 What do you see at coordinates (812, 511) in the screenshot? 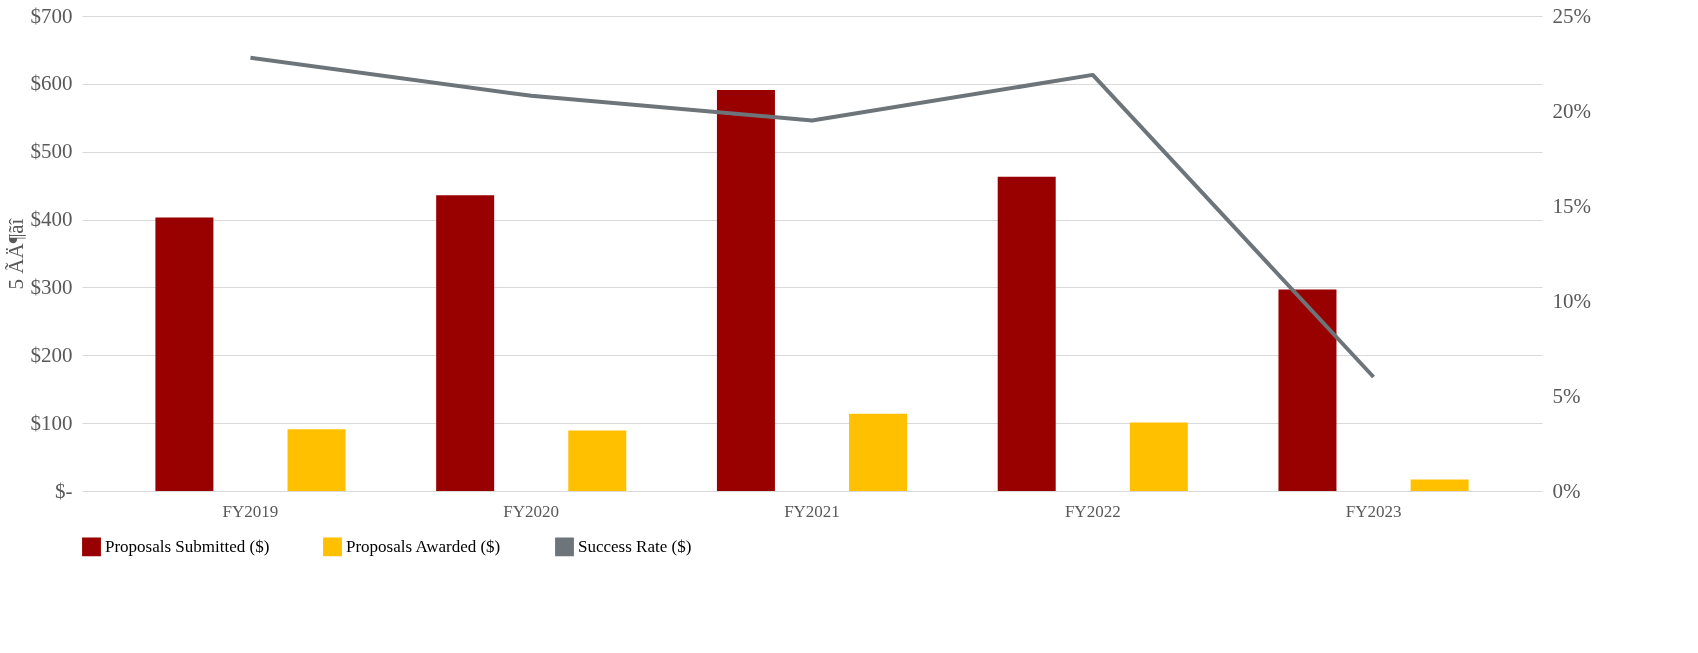
I see `x-tick-label: FY2021` at bounding box center [812, 511].